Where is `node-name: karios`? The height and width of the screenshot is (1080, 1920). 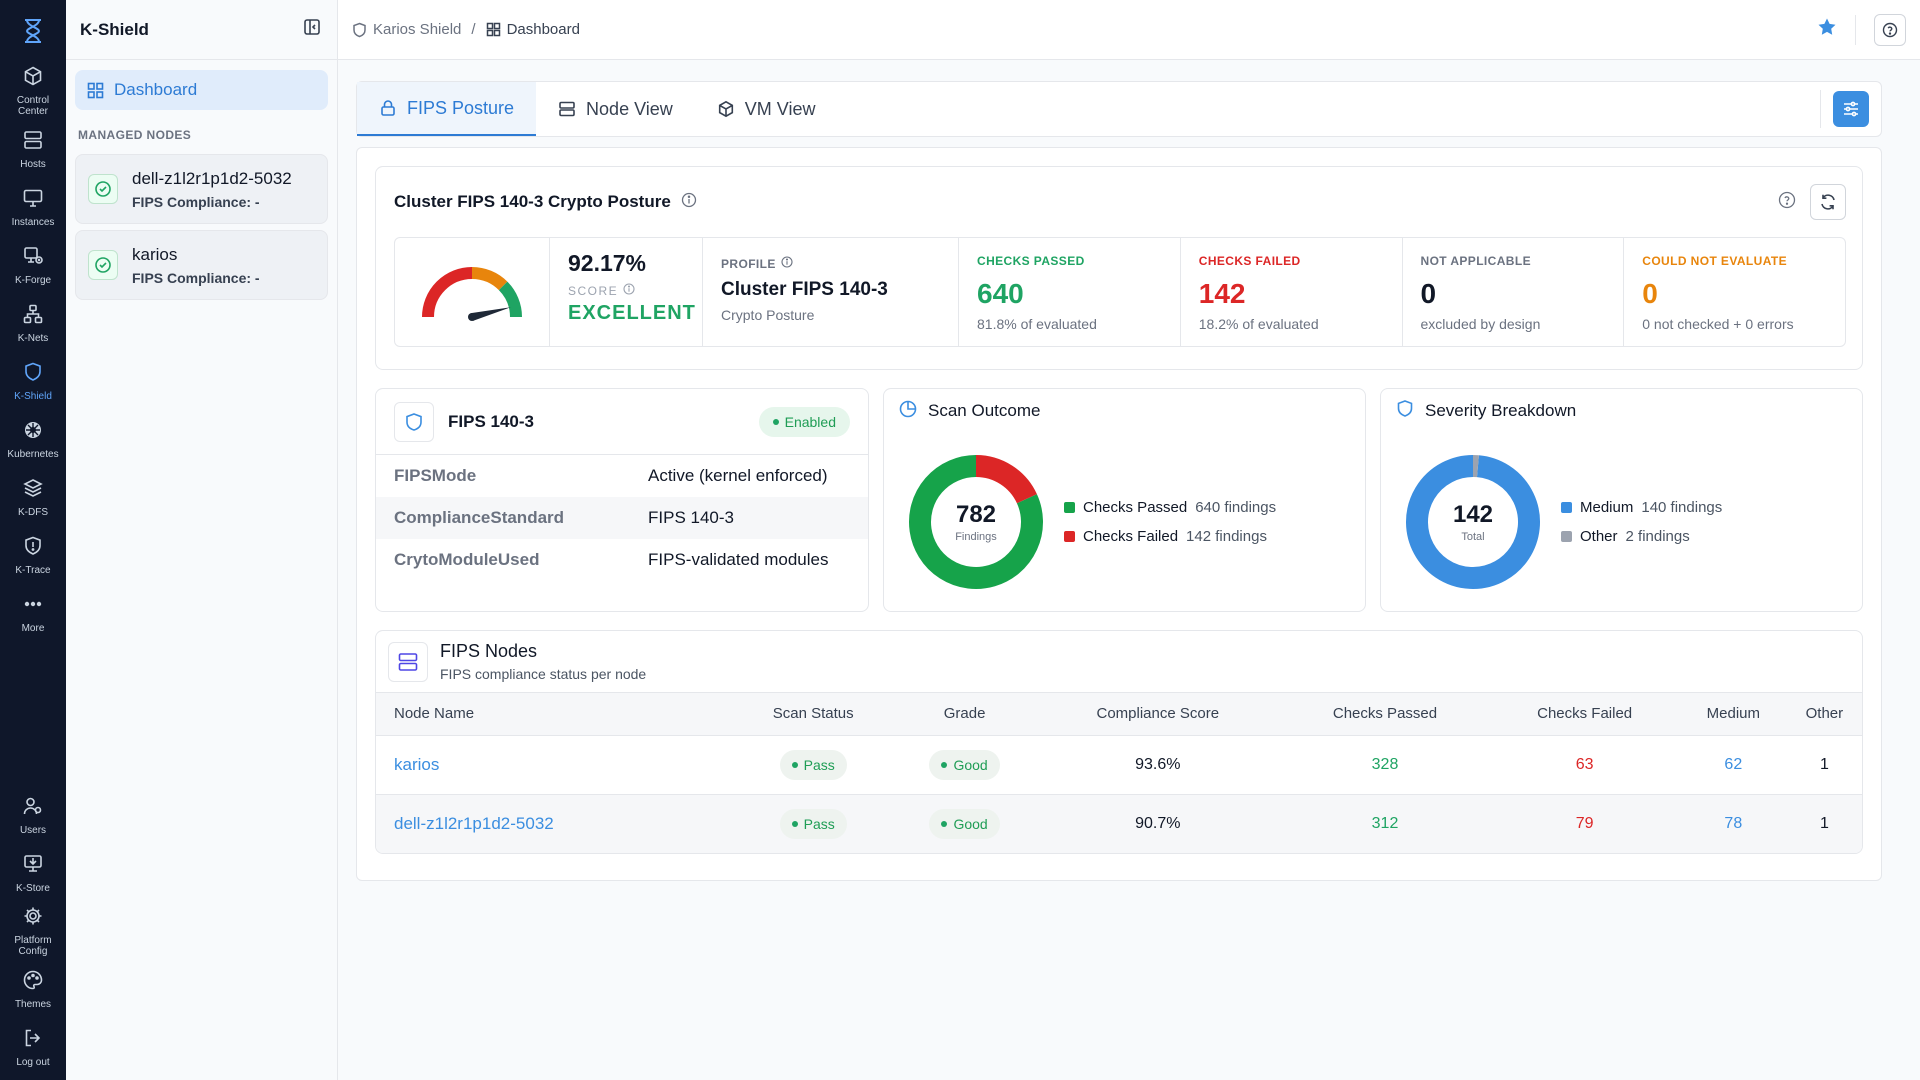 node-name: karios is located at coordinates (155, 254).